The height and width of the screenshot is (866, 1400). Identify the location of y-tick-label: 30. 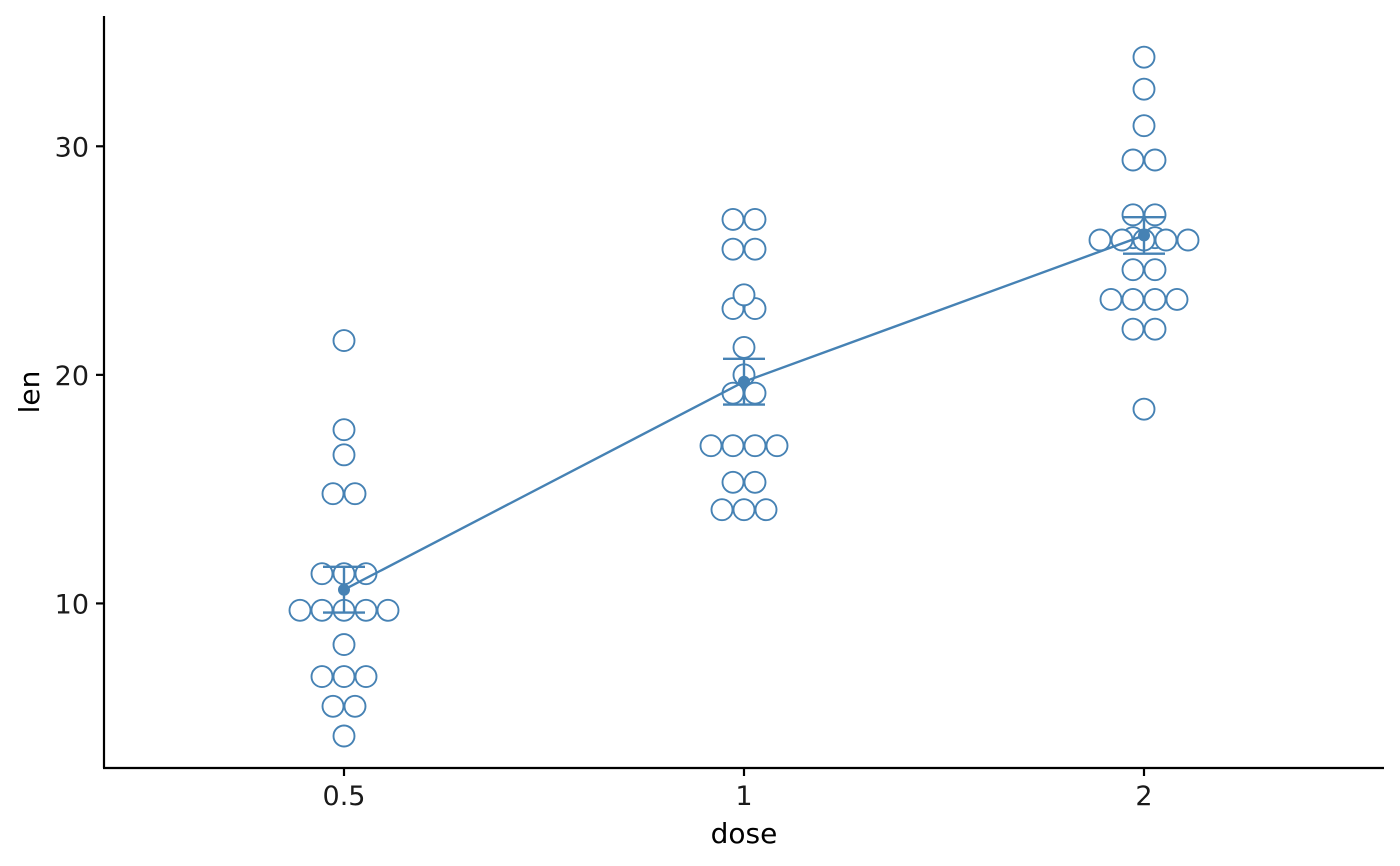
(72, 147).